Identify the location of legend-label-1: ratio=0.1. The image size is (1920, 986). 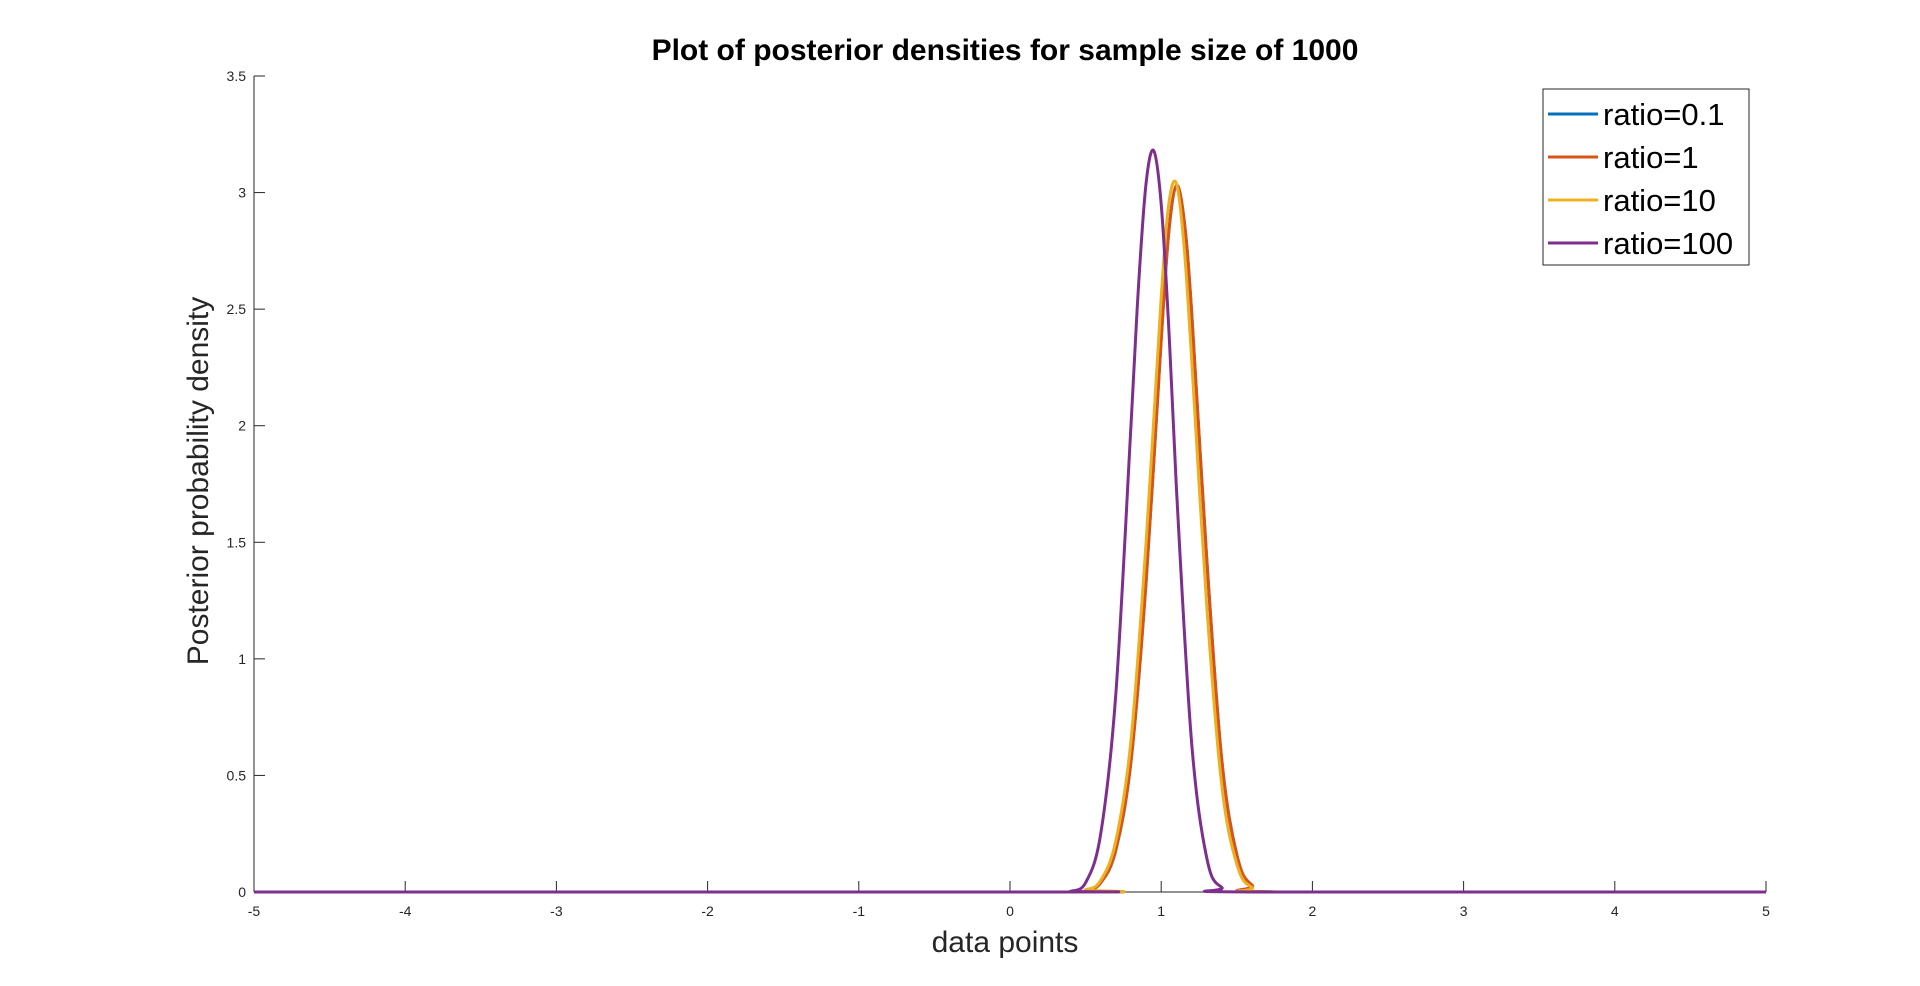
(1664, 114).